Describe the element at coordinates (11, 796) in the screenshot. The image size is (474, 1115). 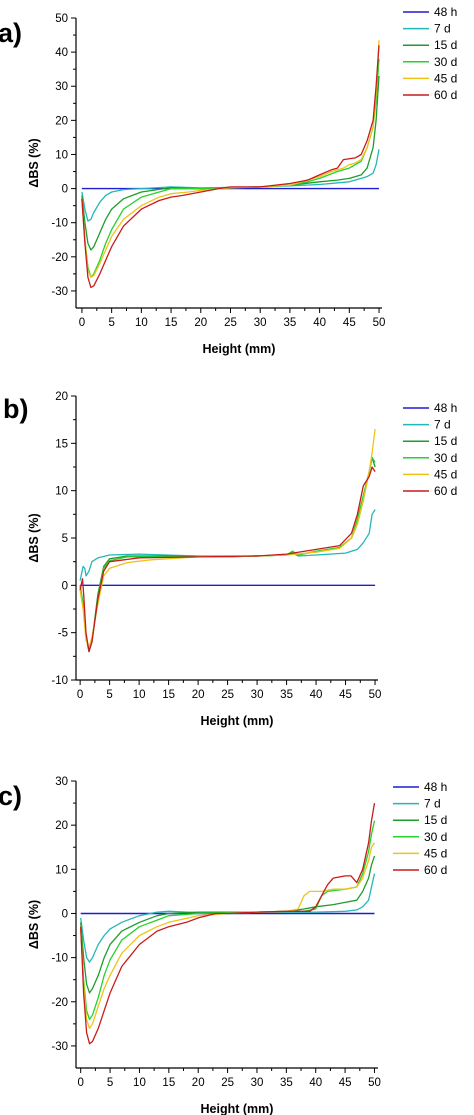
I see `panel-label: c)` at that location.